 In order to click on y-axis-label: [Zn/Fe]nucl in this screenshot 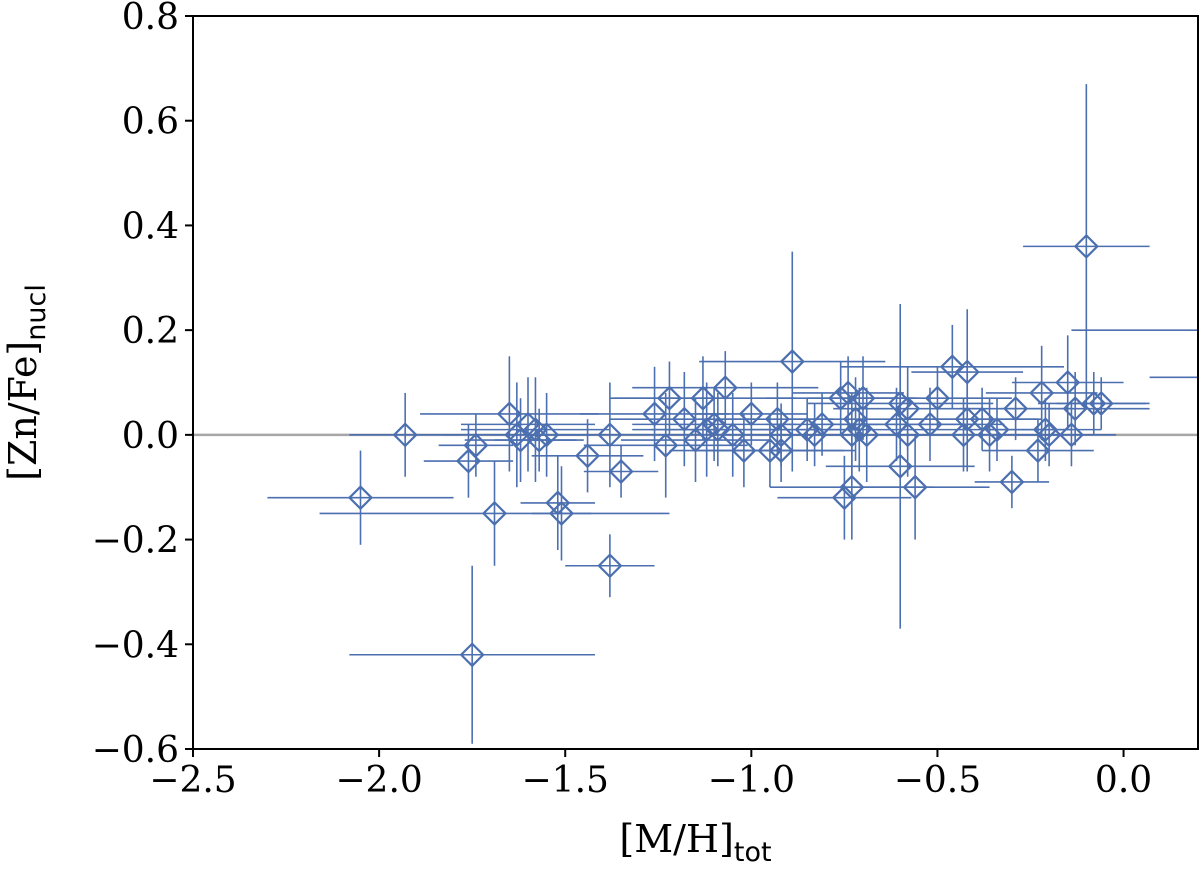, I will do `click(26, 382)`.